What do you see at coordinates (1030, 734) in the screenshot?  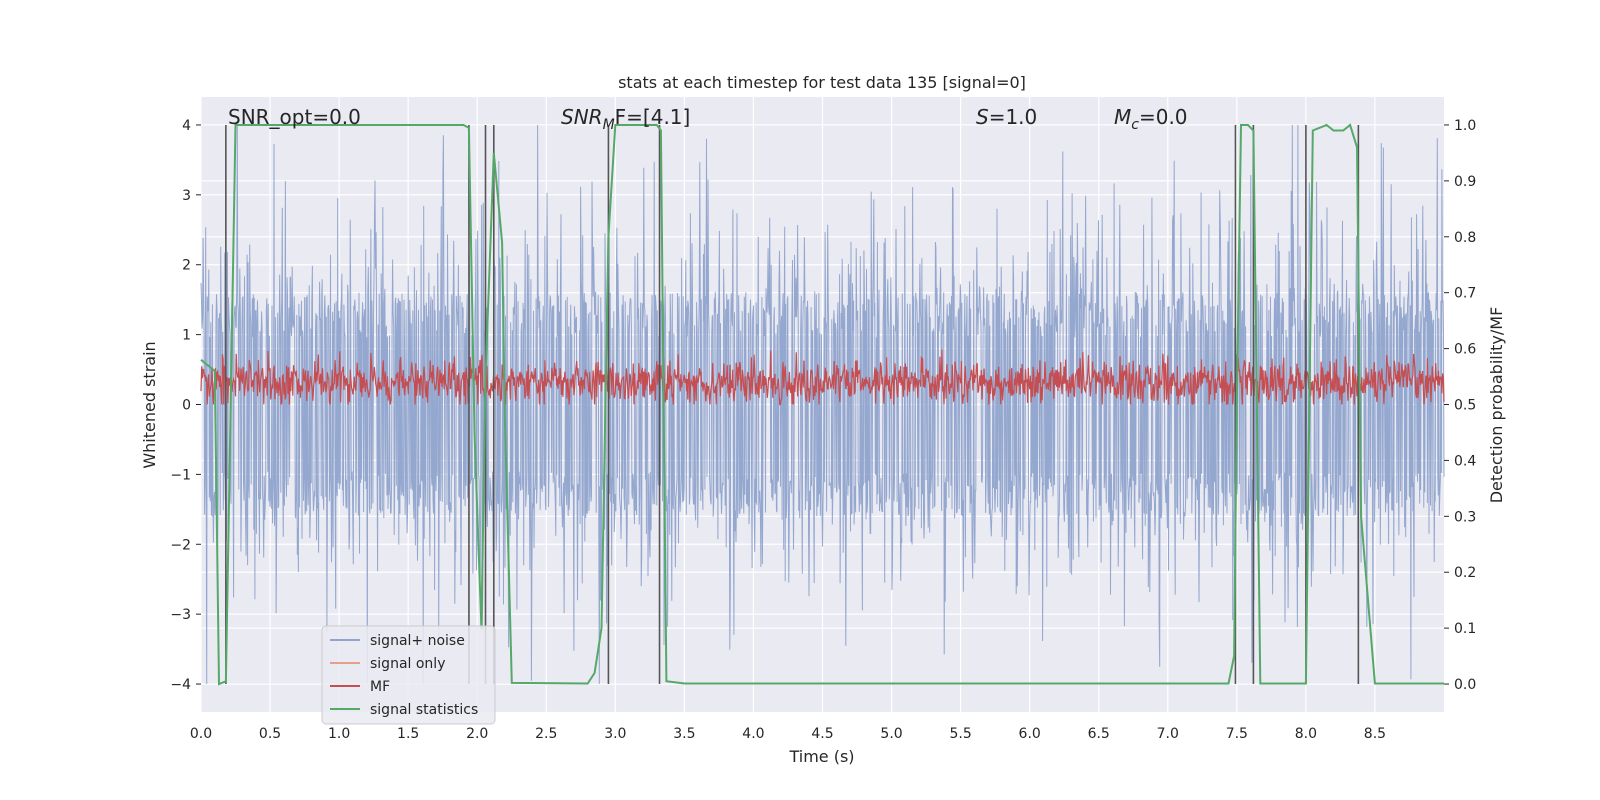 I see `x-tick-label: 6.0` at bounding box center [1030, 734].